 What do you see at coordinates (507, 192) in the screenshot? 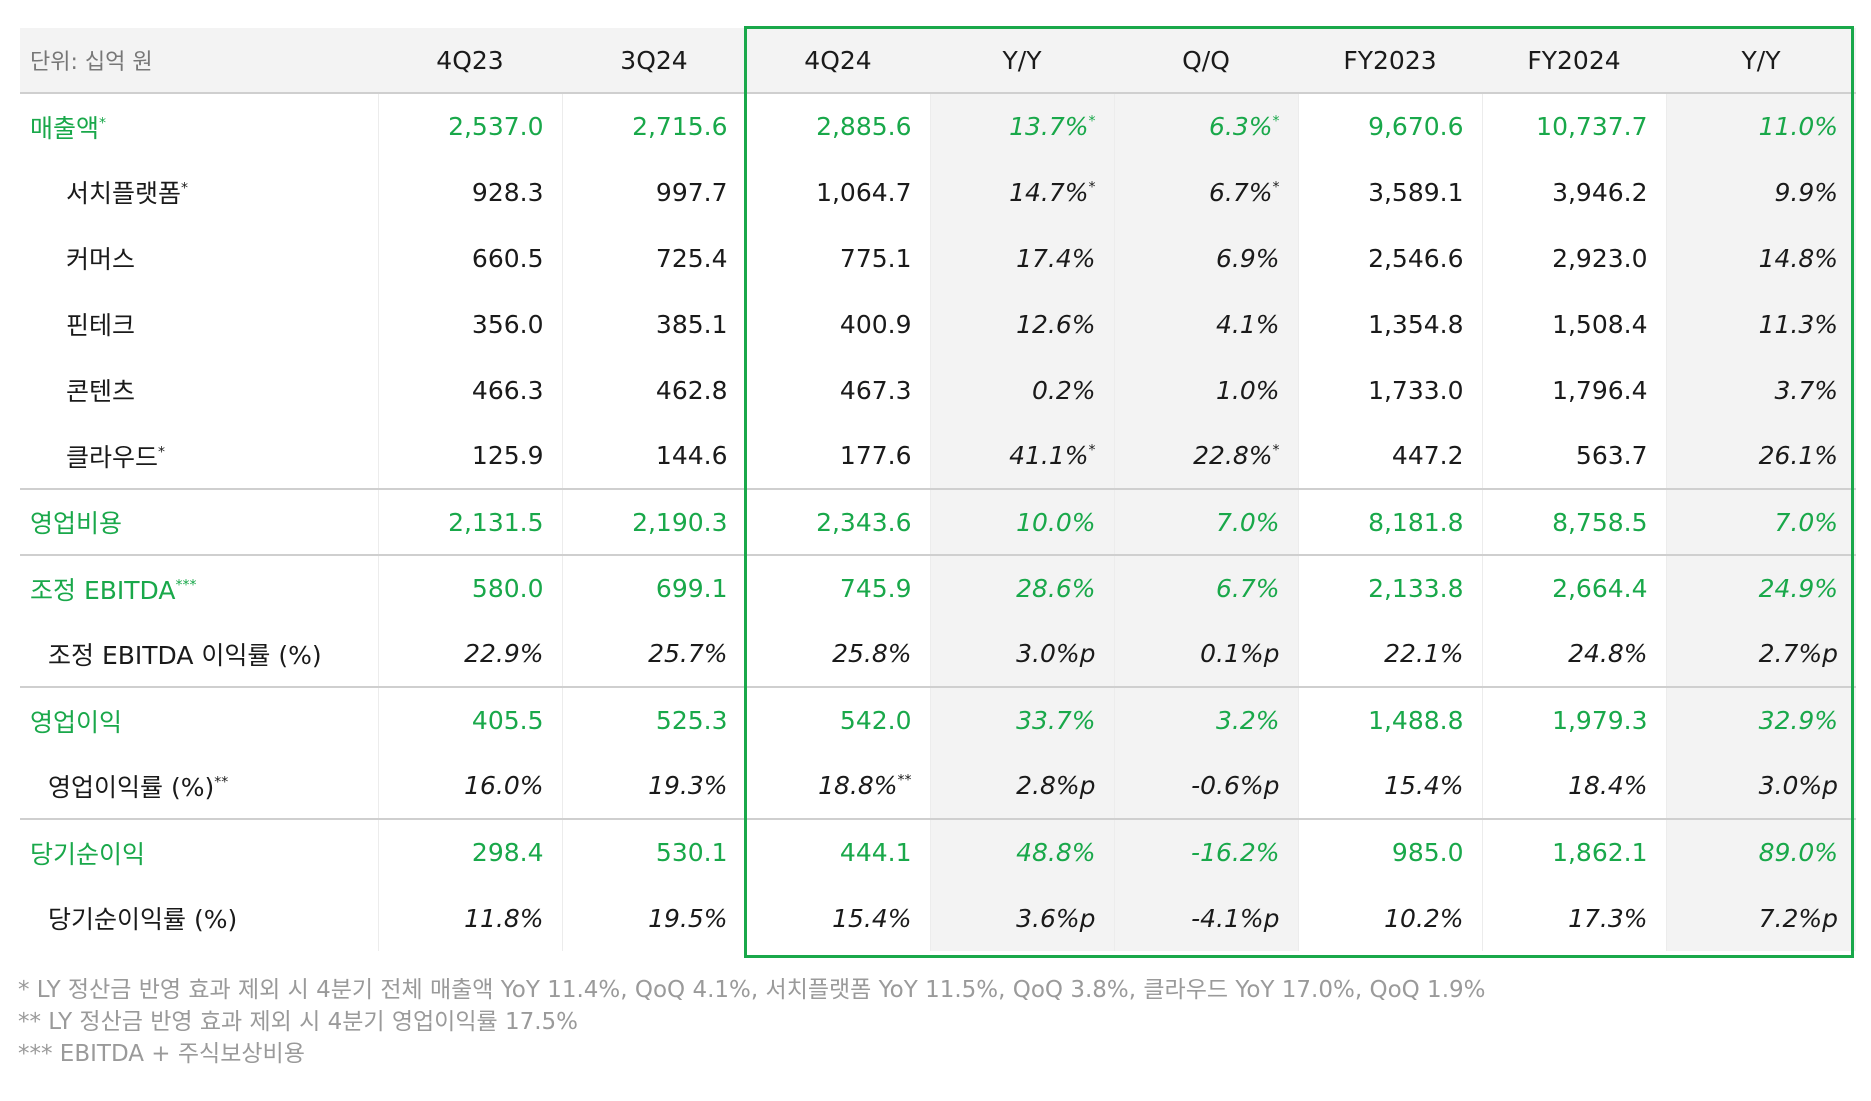
I see `cell-value: 928.3` at bounding box center [507, 192].